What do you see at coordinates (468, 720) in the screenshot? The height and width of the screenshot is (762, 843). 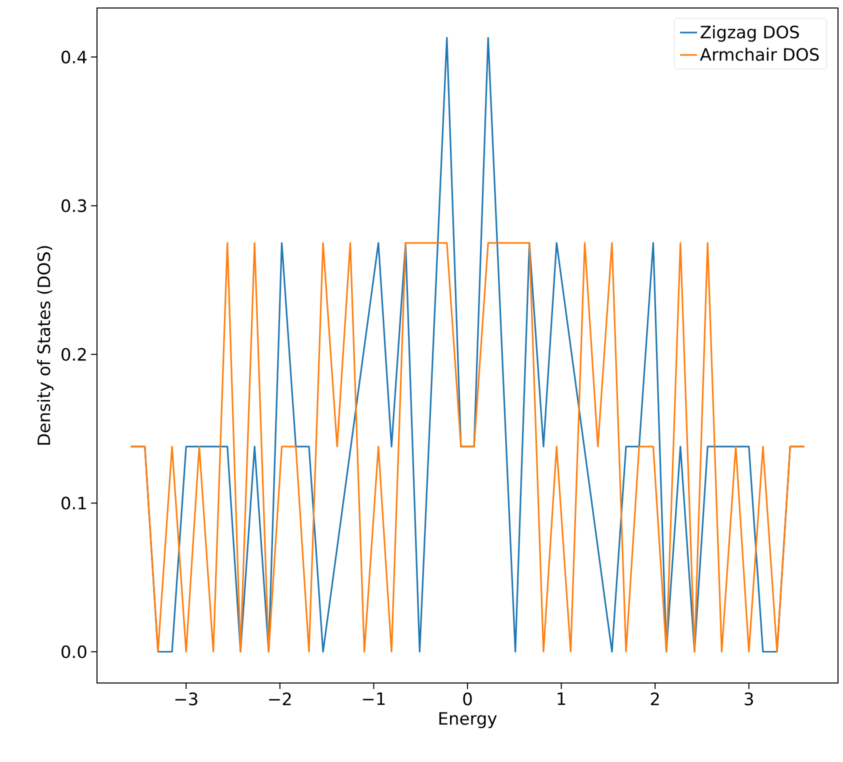 I see `x-axis-title: Energy` at bounding box center [468, 720].